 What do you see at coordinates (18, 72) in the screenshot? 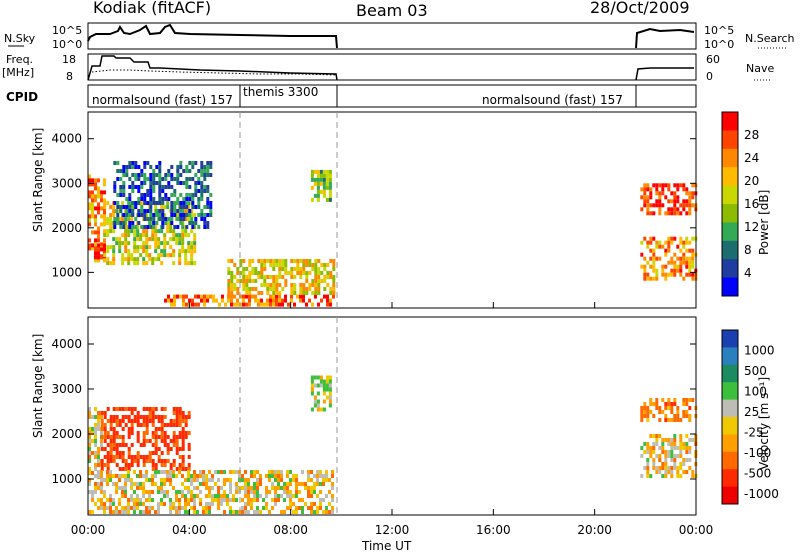
I see `freq-unit-label: [MHz]` at bounding box center [18, 72].